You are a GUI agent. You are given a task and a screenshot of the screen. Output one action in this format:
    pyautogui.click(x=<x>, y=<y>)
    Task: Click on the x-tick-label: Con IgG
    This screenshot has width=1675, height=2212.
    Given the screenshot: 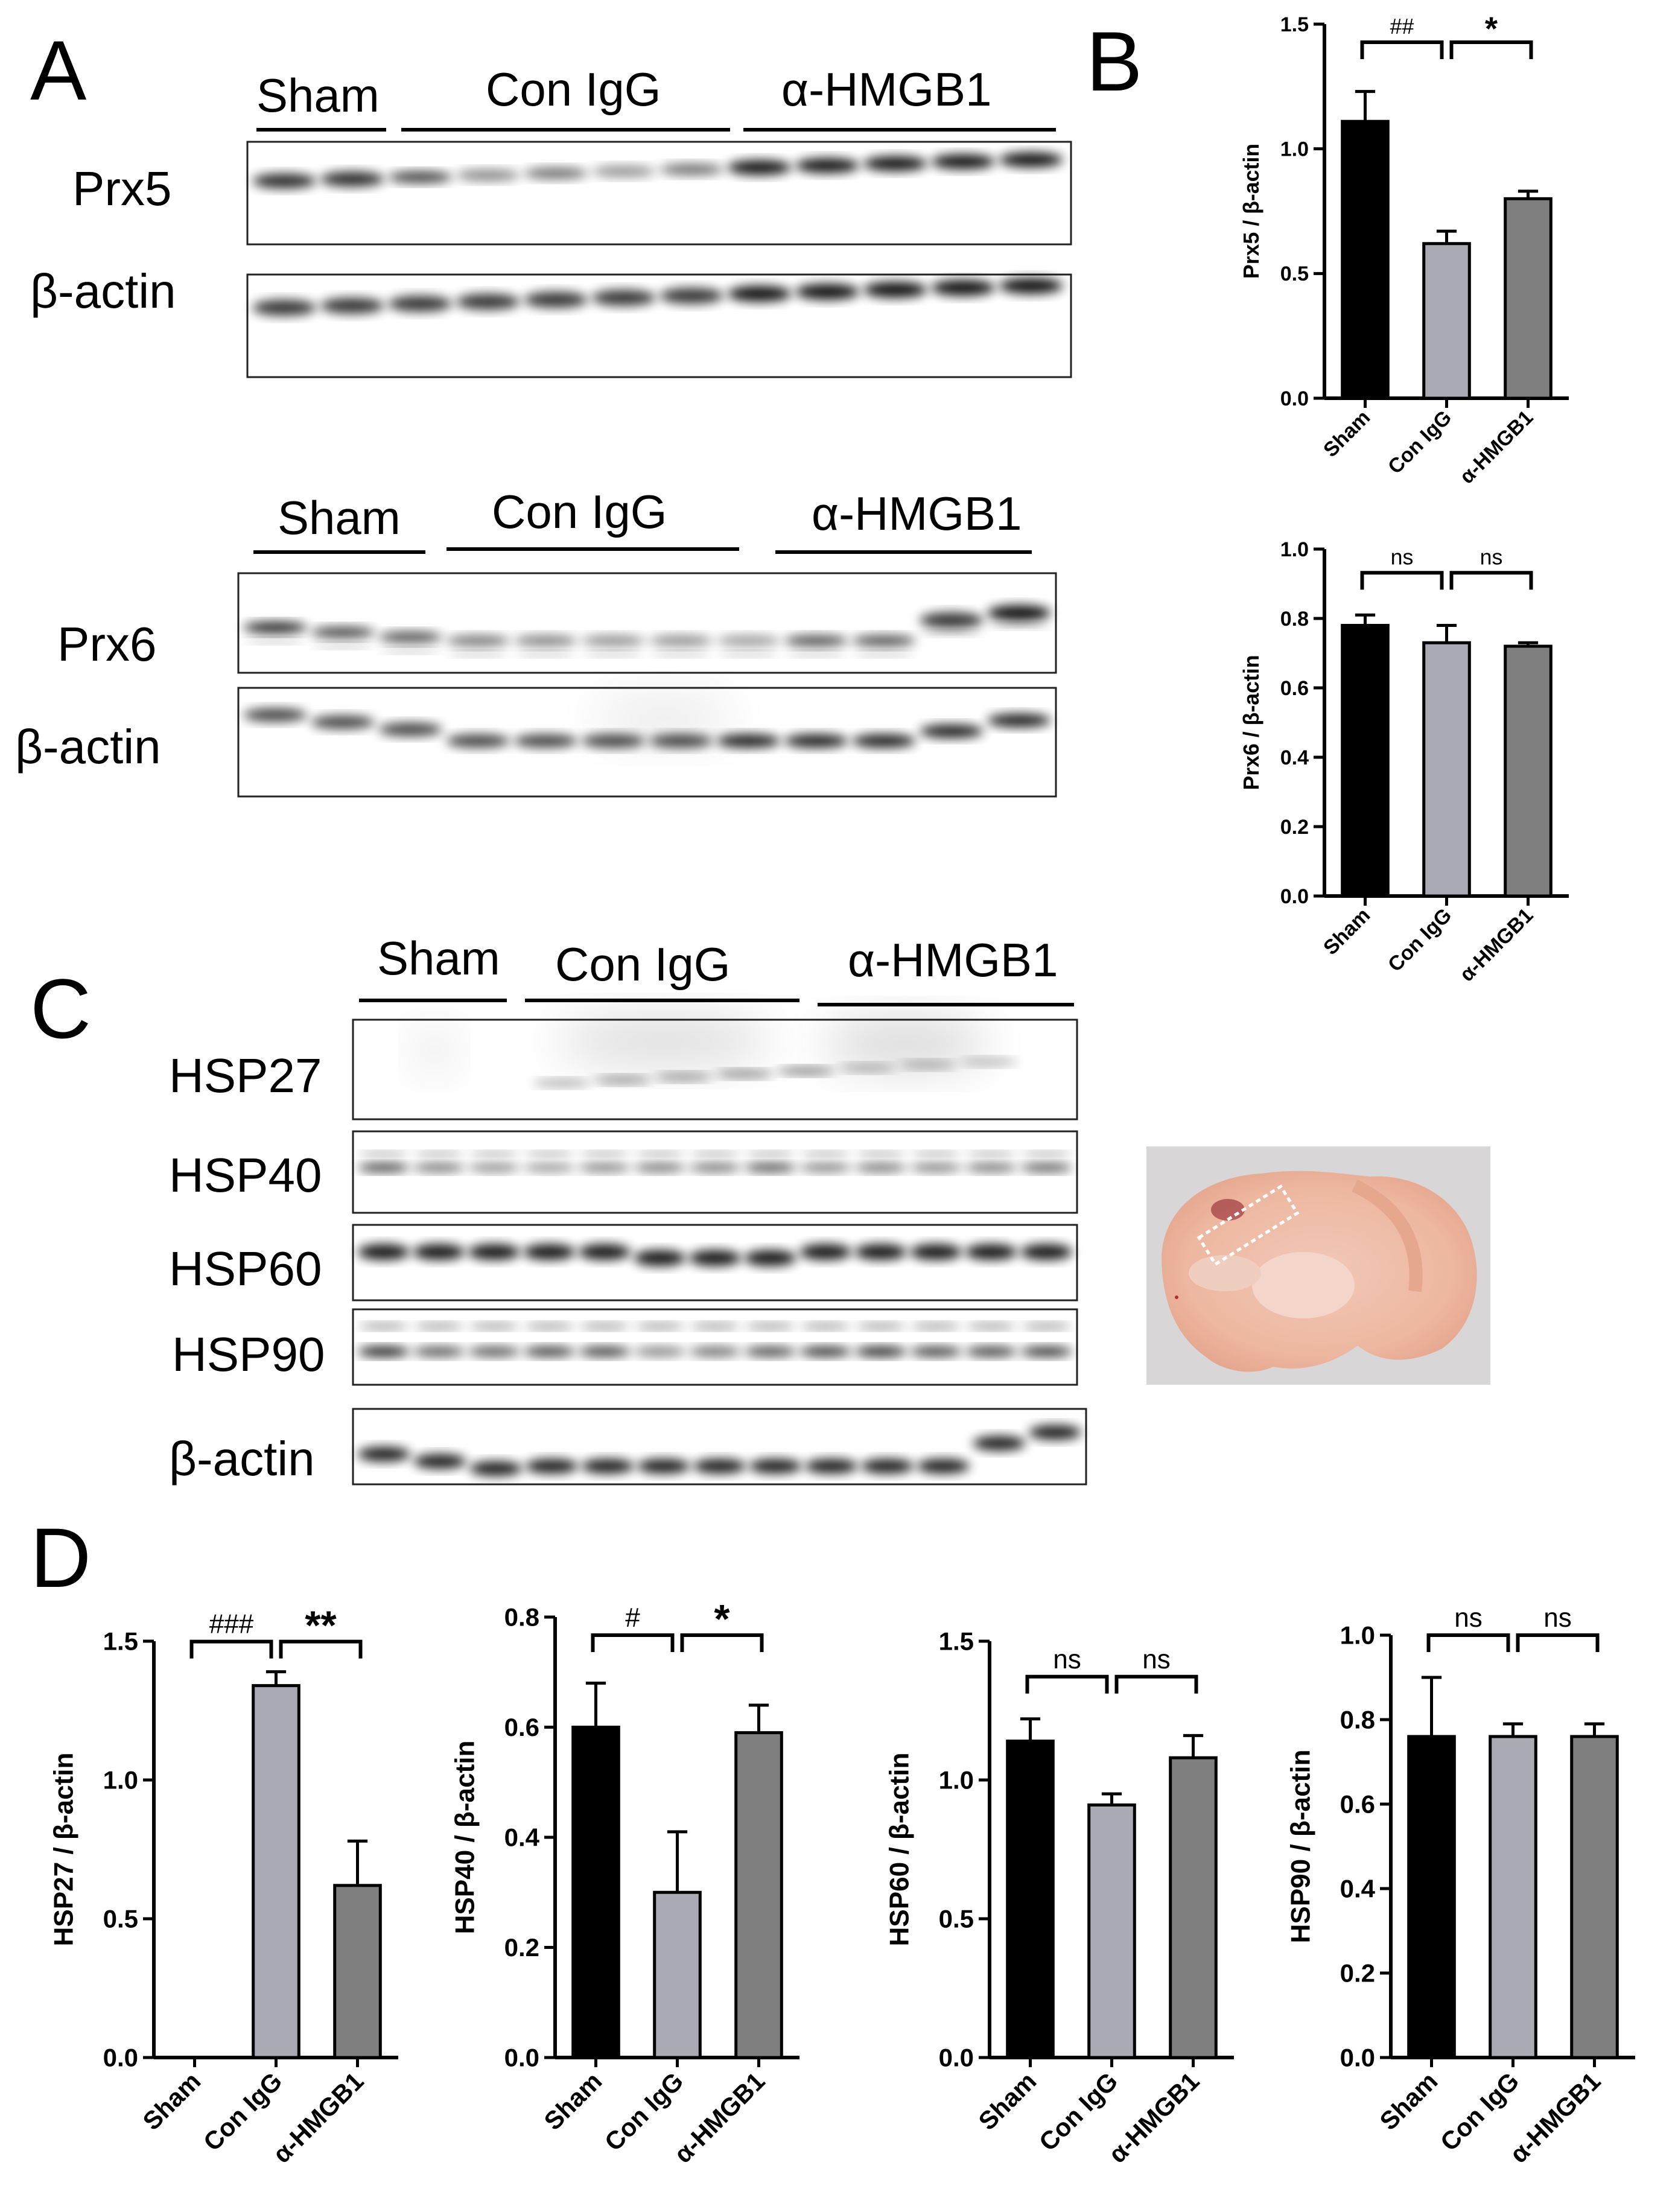 What is the action you would take?
    pyautogui.click(x=1420, y=442)
    